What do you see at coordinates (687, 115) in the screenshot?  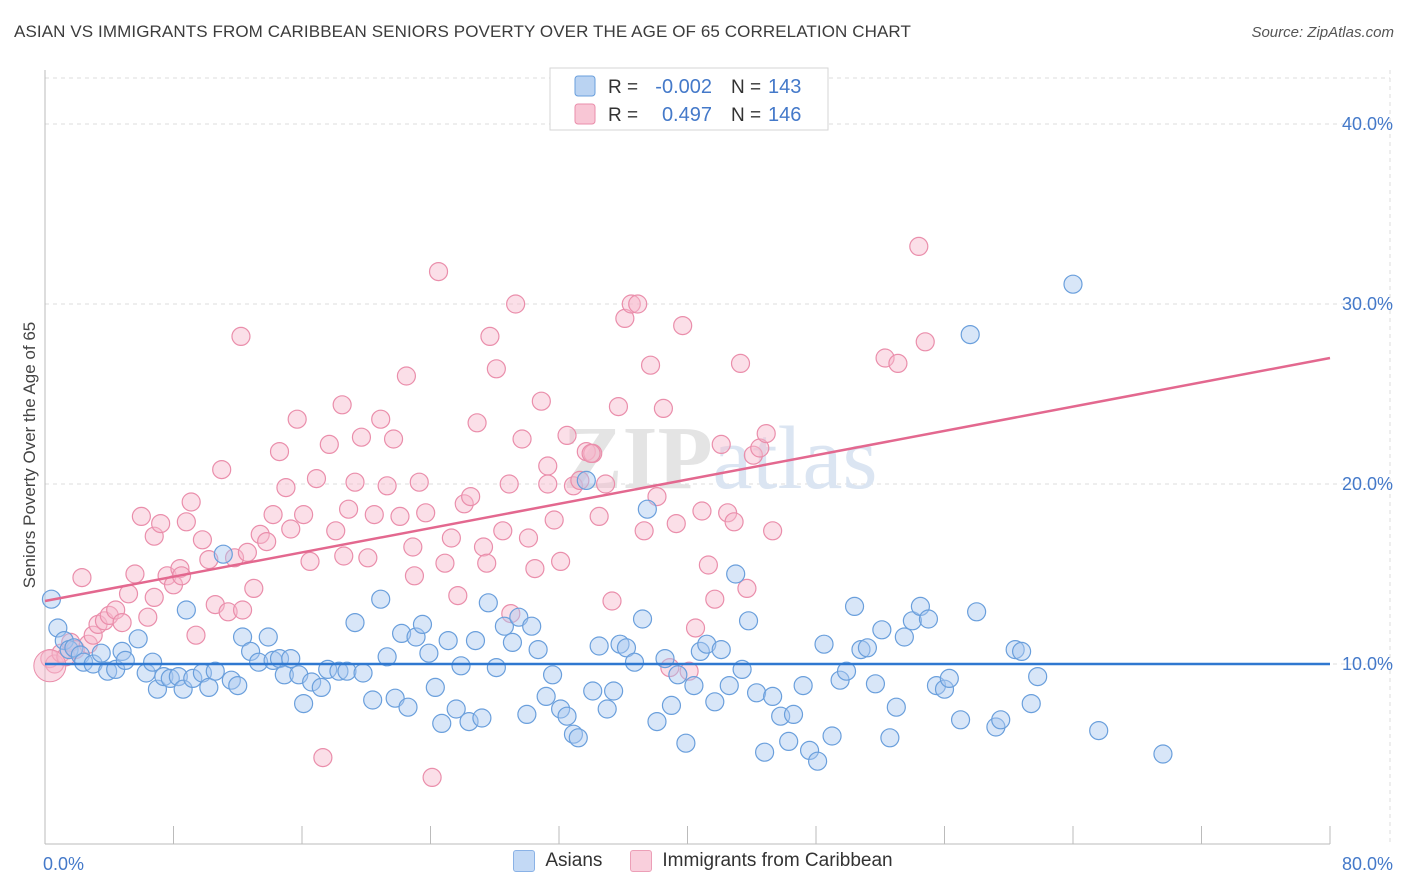 I see `stats-r-value: 0.497` at bounding box center [687, 115].